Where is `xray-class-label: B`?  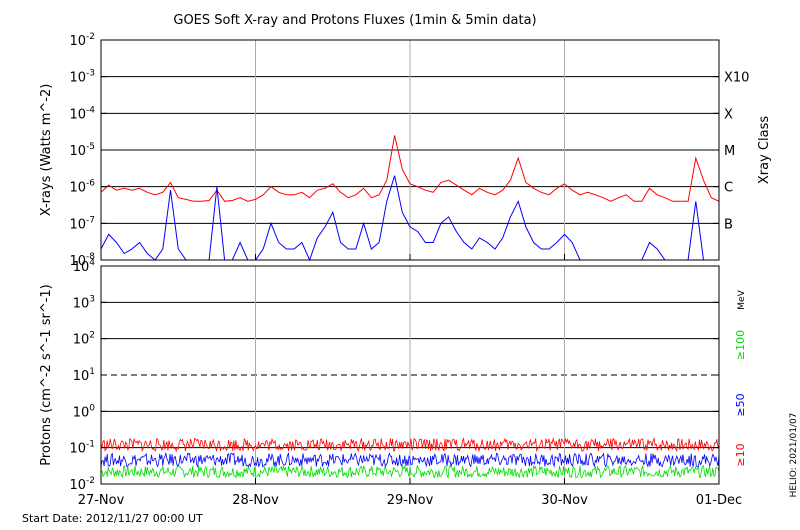 xray-class-label: B is located at coordinates (728, 224).